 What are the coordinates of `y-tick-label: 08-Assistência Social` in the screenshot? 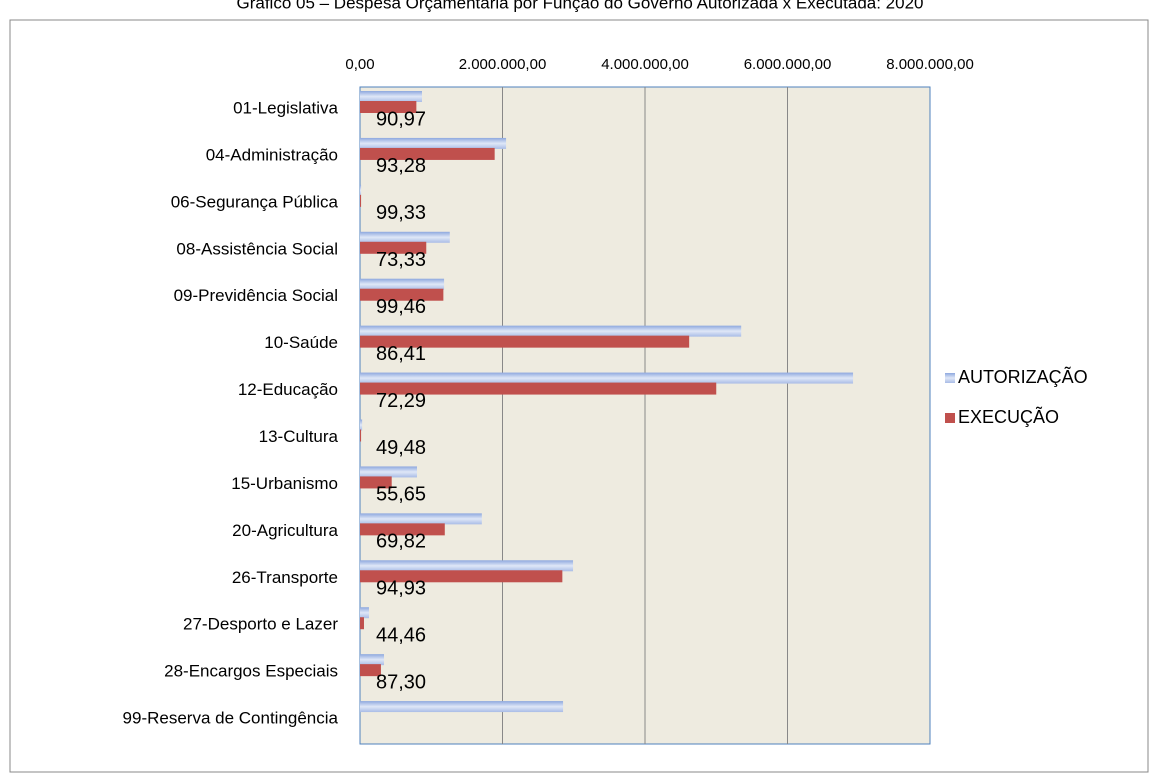 It's located at (257, 248).